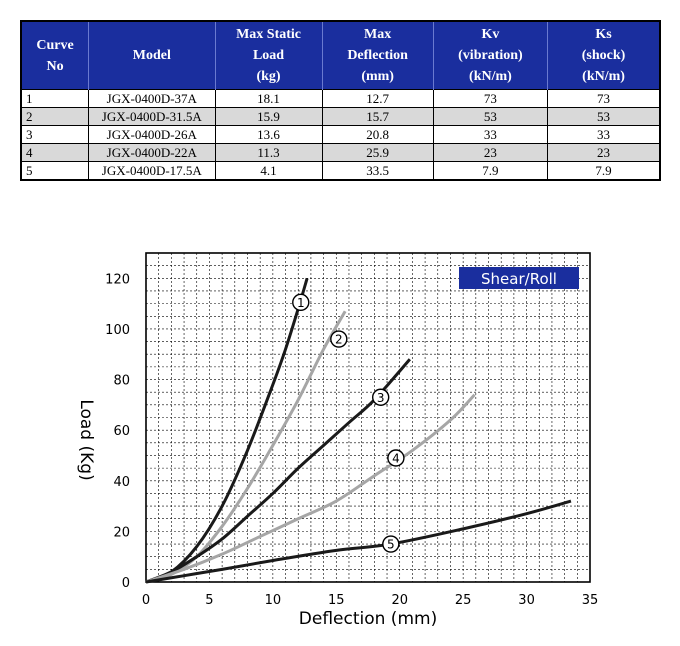 The height and width of the screenshot is (646, 680). I want to click on table-cell: 4.1, so click(268, 171).